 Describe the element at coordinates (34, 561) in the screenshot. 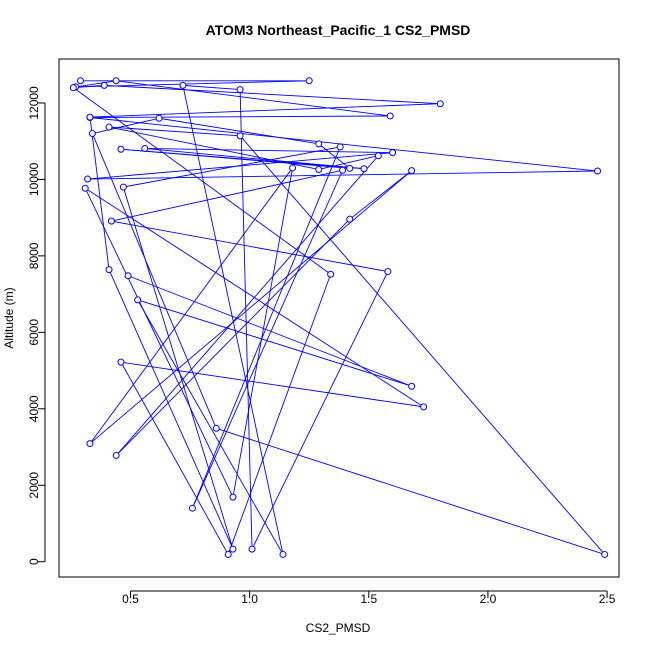

I see `y-tick-label: 0` at that location.